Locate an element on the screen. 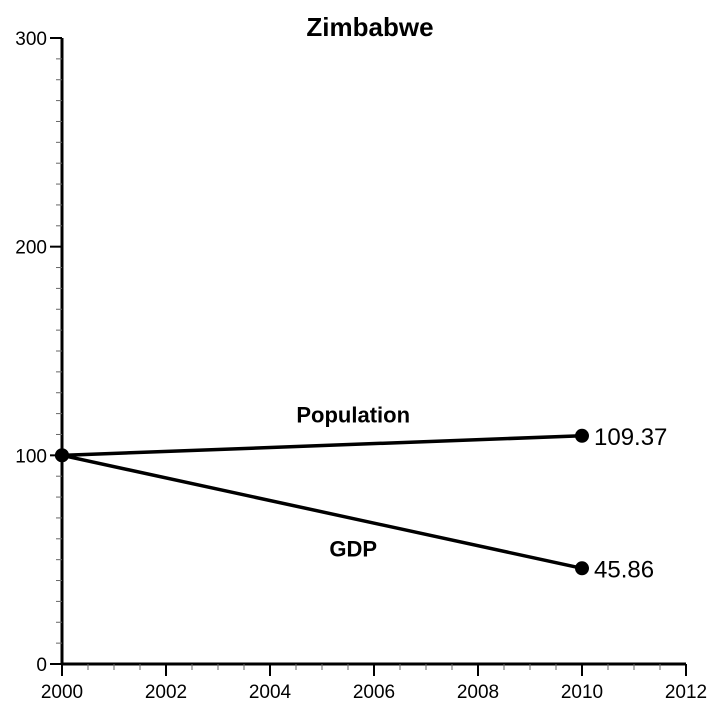 This screenshot has width=722, height=705. x-tick-label-2000: 2000 is located at coordinates (62, 692).